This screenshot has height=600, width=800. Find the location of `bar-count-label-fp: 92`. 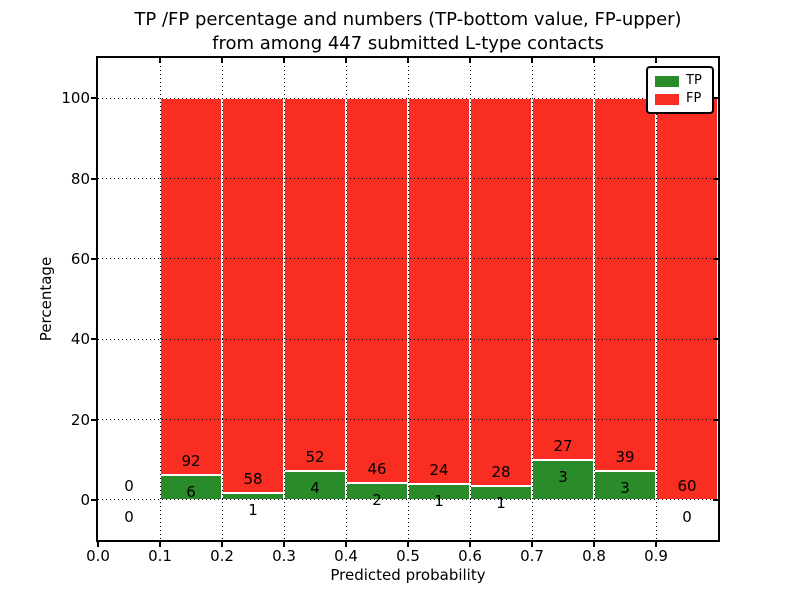

bar-count-label-fp: 92 is located at coordinates (191, 461).